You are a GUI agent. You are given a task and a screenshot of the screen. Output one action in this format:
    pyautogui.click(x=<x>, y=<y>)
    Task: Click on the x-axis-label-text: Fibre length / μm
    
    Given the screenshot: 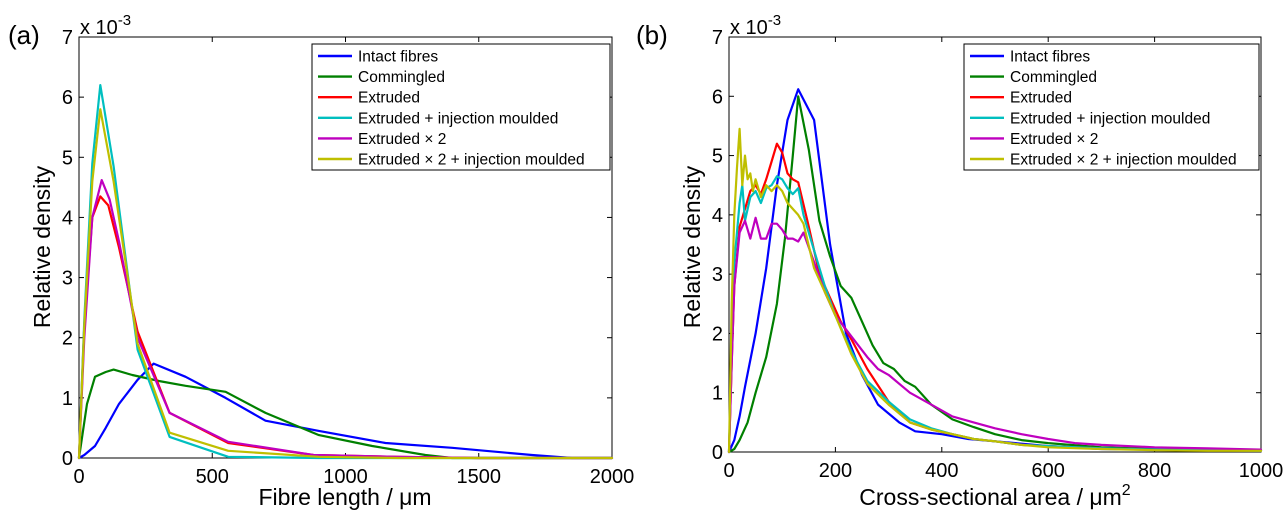 What is the action you would take?
    pyautogui.click(x=344, y=497)
    